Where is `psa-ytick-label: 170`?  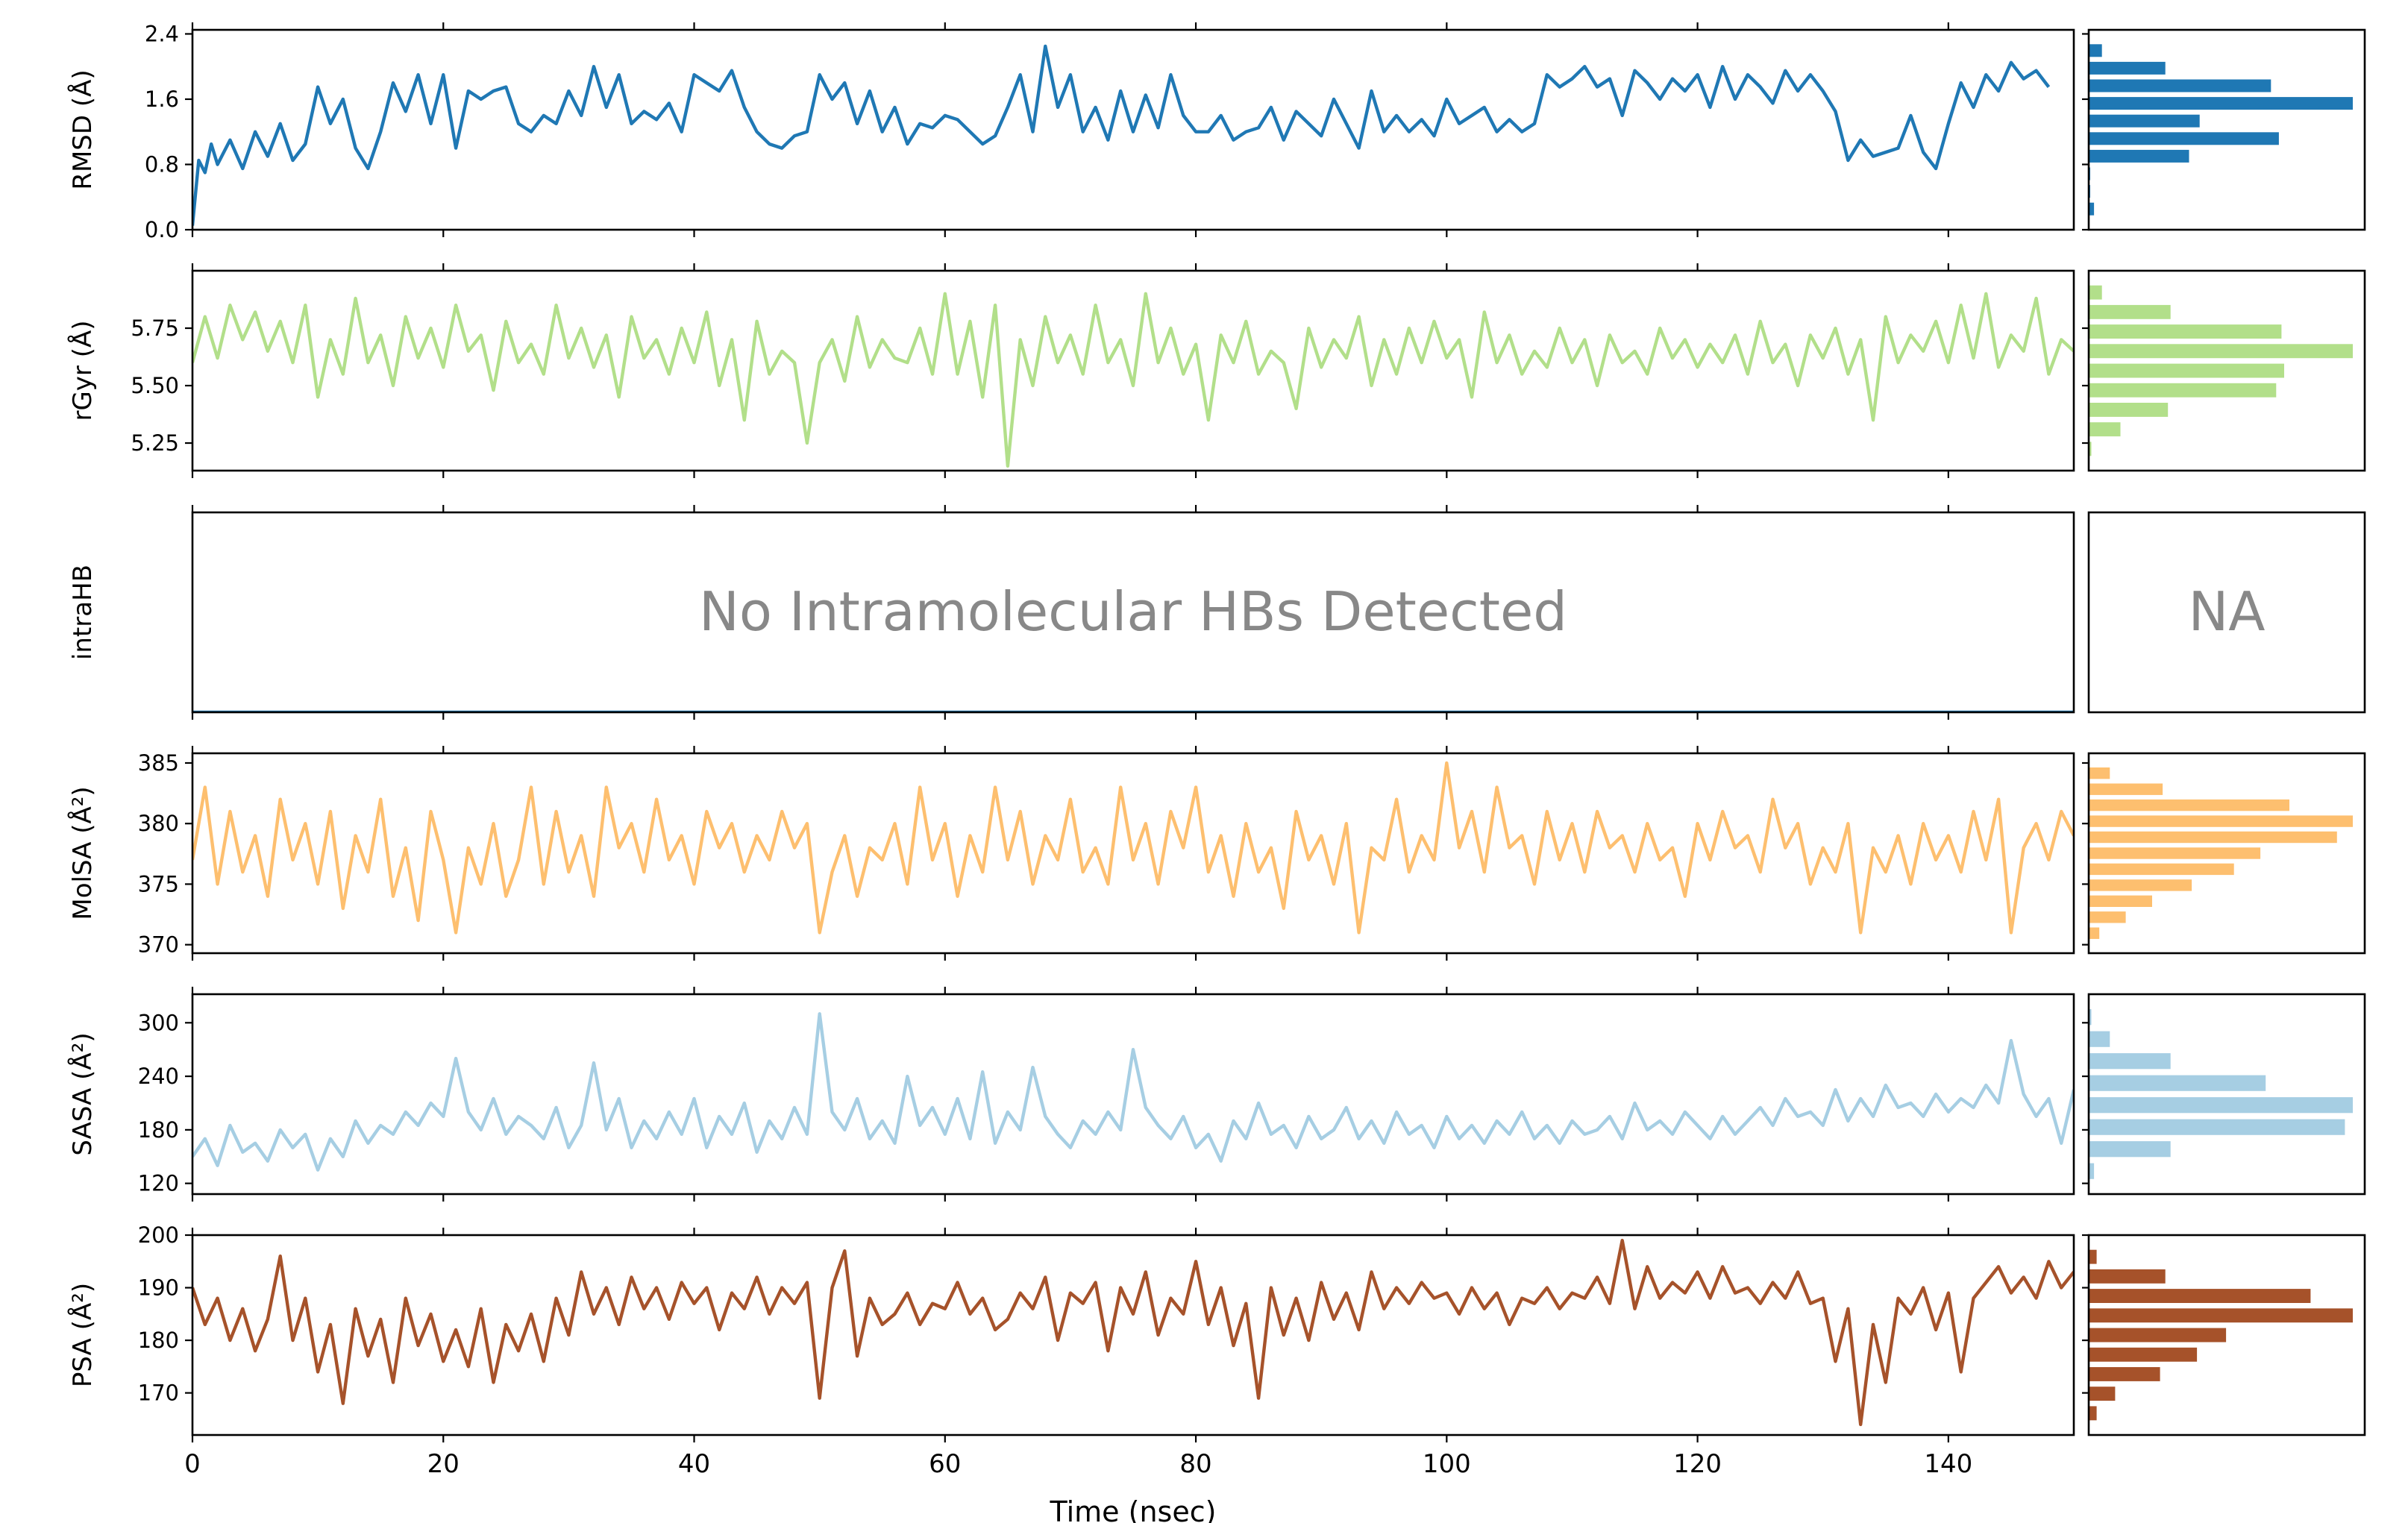 psa-ytick-label: 170 is located at coordinates (158, 1393).